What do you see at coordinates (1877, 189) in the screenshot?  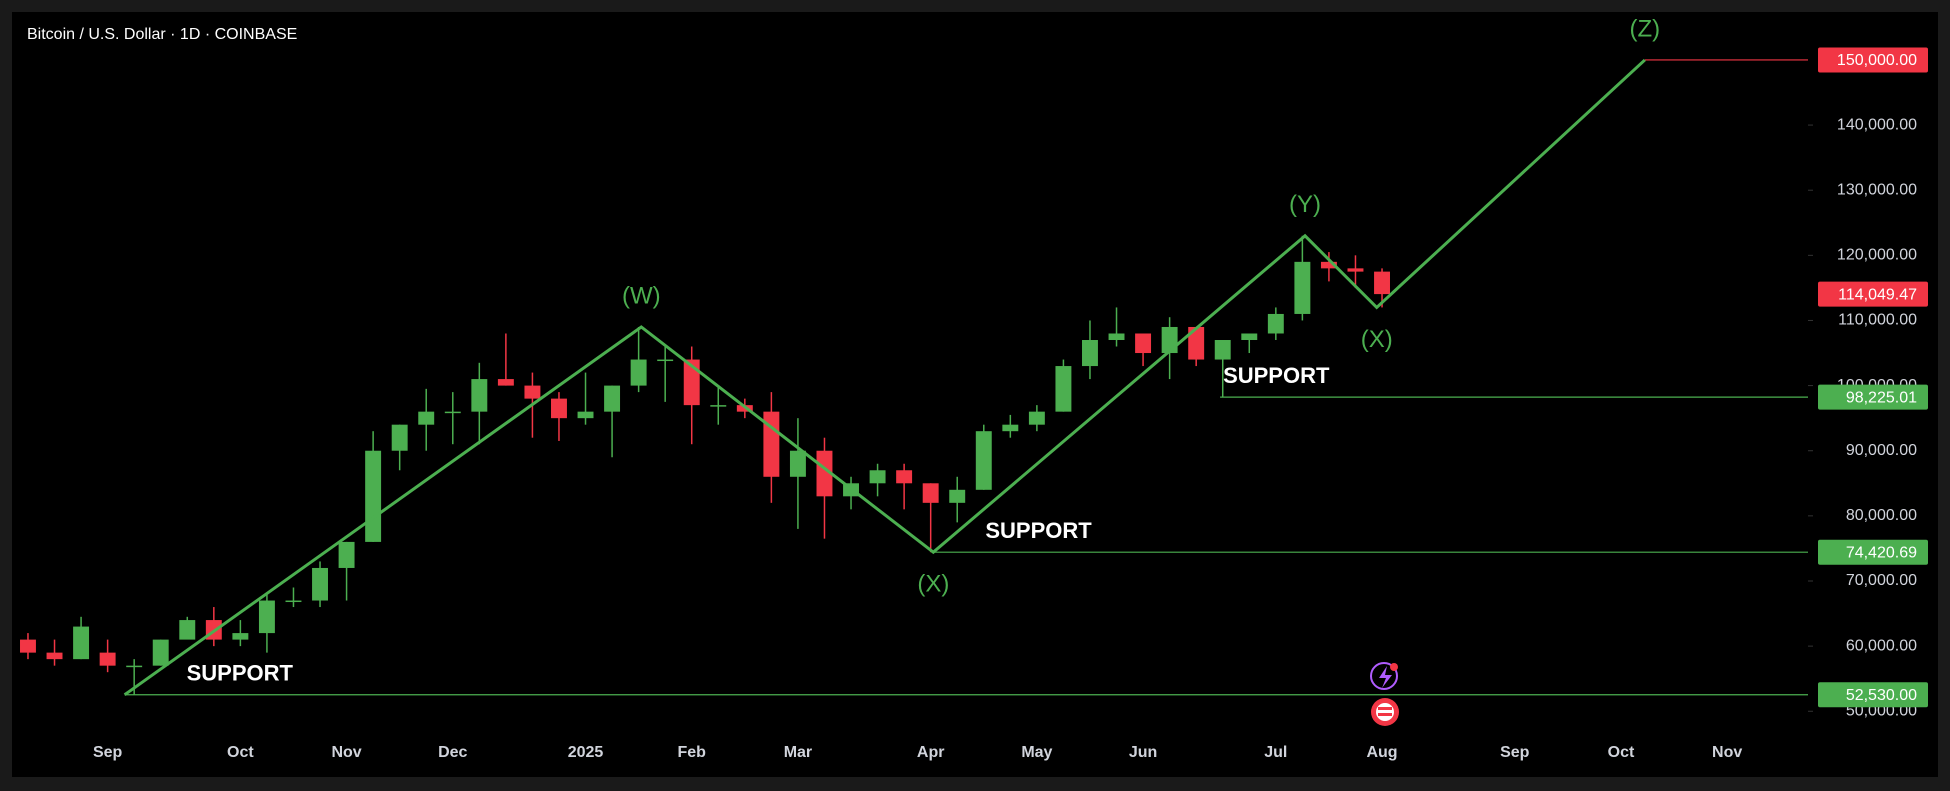 I see `y-tick-label: 130,000.00` at bounding box center [1877, 189].